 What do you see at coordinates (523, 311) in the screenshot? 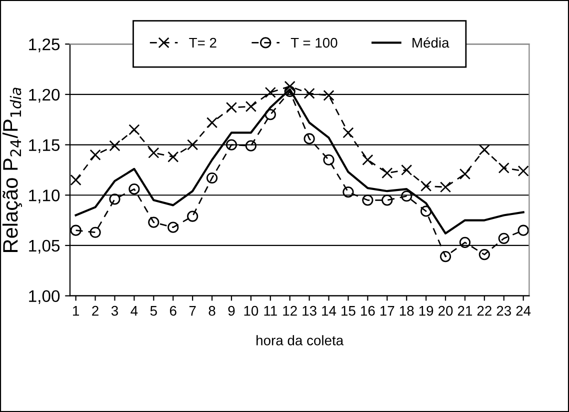
I see `x-tick-label: 24` at bounding box center [523, 311].